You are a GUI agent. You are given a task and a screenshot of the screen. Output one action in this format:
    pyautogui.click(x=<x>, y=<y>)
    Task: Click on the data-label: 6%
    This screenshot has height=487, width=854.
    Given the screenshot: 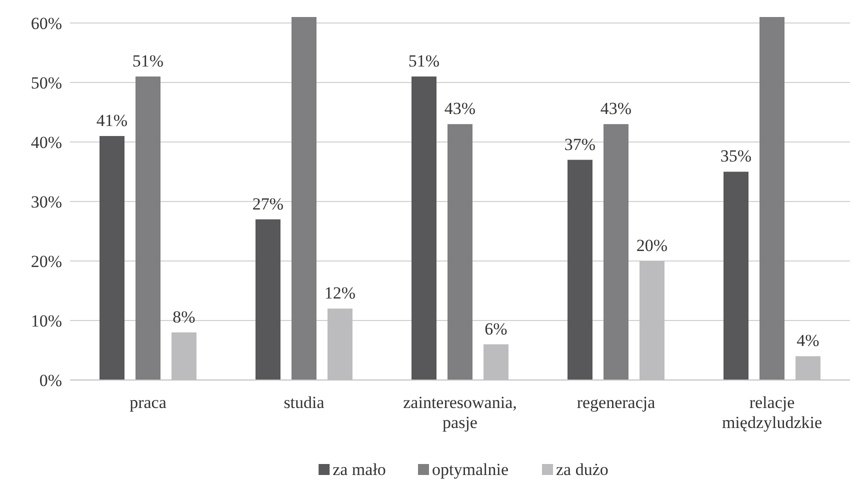 What is the action you would take?
    pyautogui.click(x=496, y=328)
    